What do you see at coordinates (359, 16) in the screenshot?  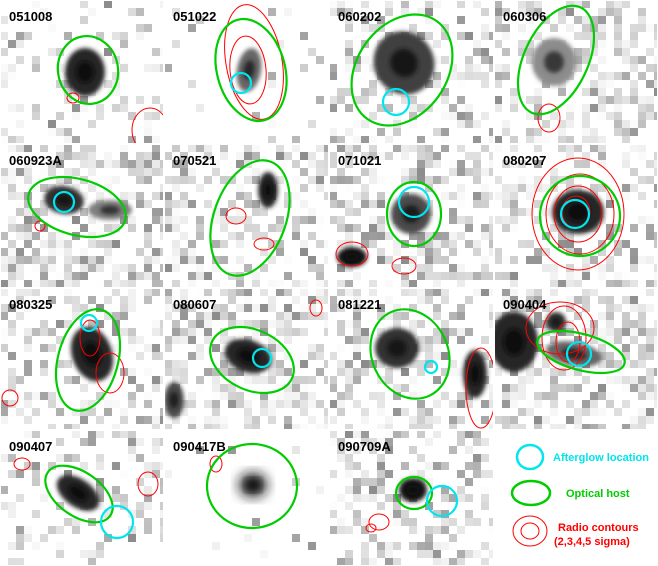 I see `grb-label: 060202` at bounding box center [359, 16].